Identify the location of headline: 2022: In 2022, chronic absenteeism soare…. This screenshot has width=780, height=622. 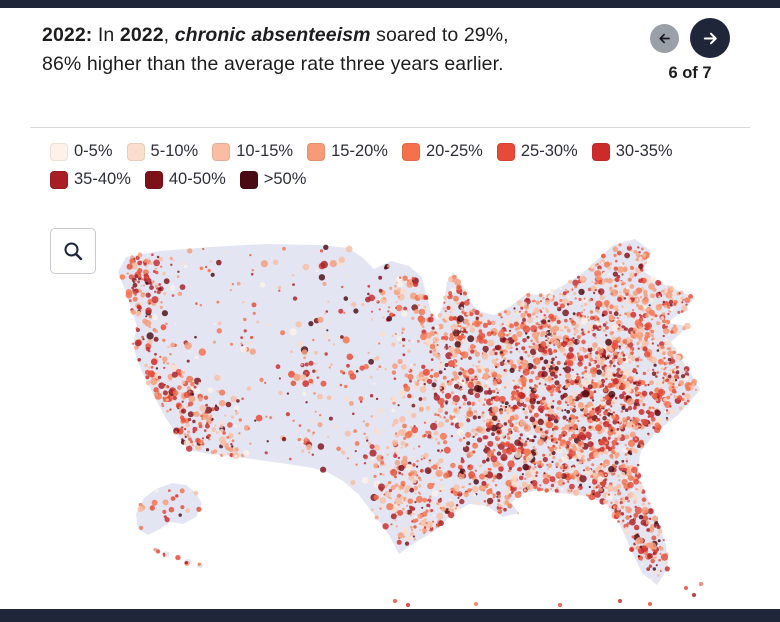
(329, 50).